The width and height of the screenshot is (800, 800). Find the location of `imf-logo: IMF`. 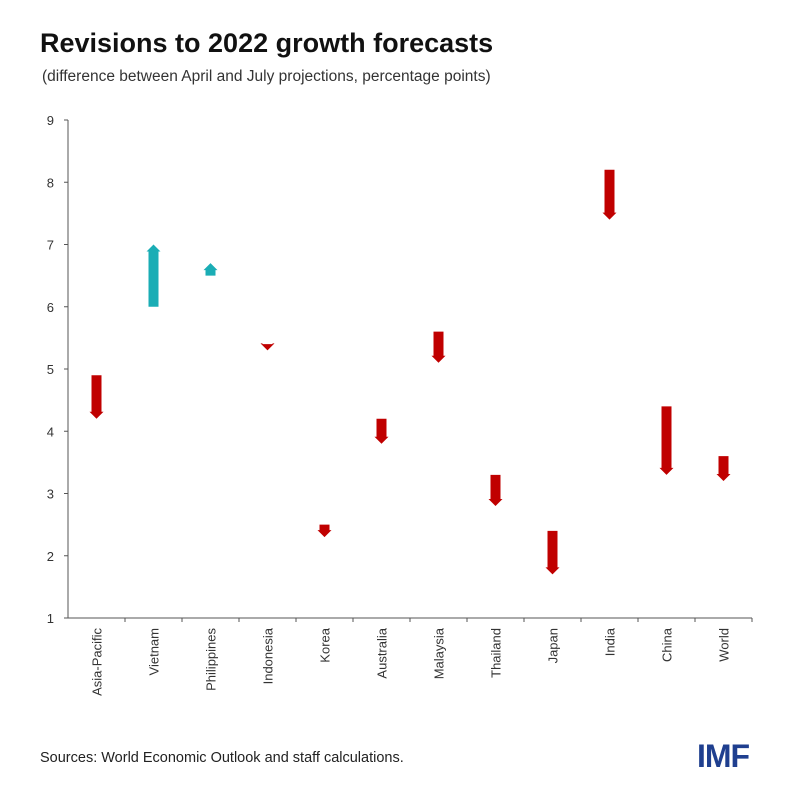

imf-logo: IMF is located at coordinates (723, 756).